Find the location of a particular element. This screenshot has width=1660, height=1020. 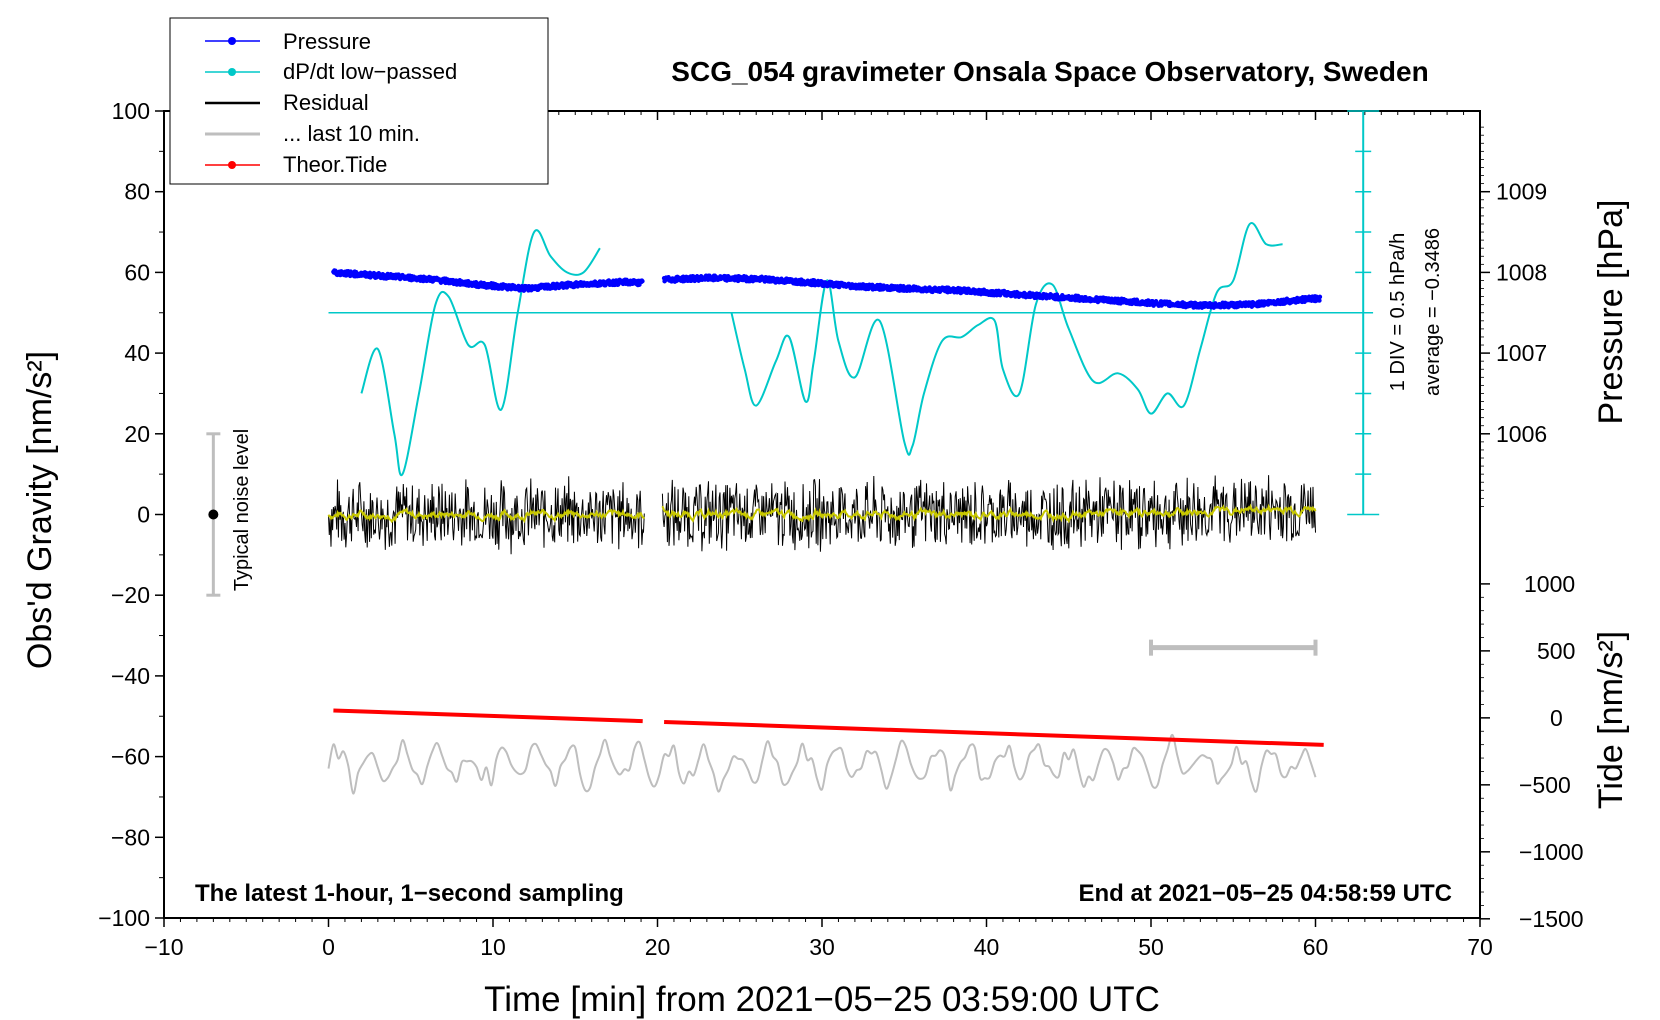

annotation-bottom-right: End at 2021−05−25 04:58:59 UTC is located at coordinates (1265, 893).